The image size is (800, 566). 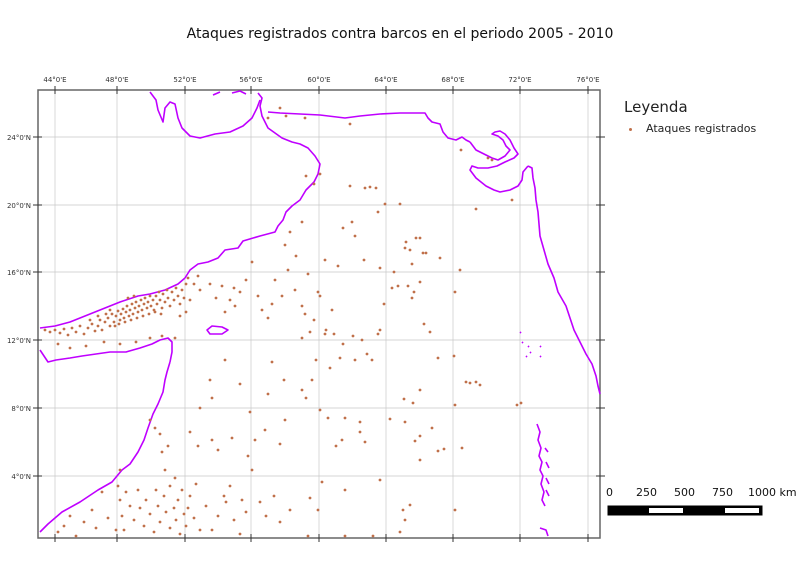 What do you see at coordinates (452, 80) in the screenshot?
I see `lon-label: 68°0'E` at bounding box center [452, 80].